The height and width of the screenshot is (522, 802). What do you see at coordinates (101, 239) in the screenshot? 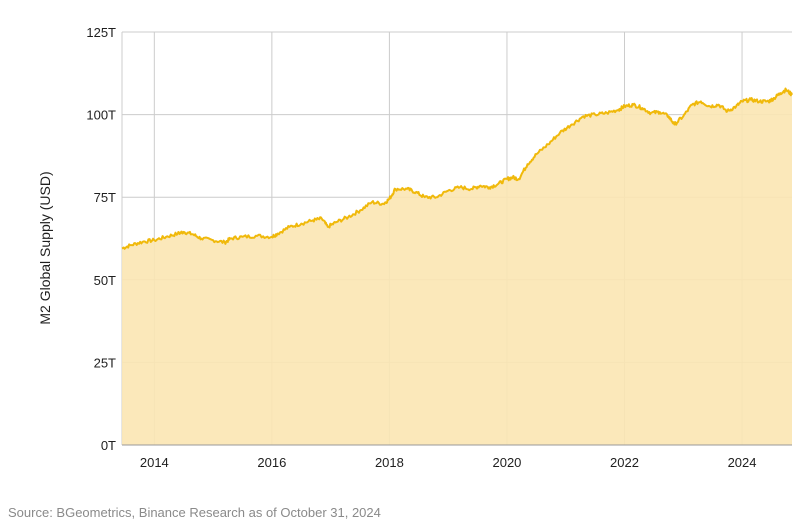
I see `y-axis-ticks: 0T 25T 50T 75T 100T 125T` at bounding box center [101, 239].